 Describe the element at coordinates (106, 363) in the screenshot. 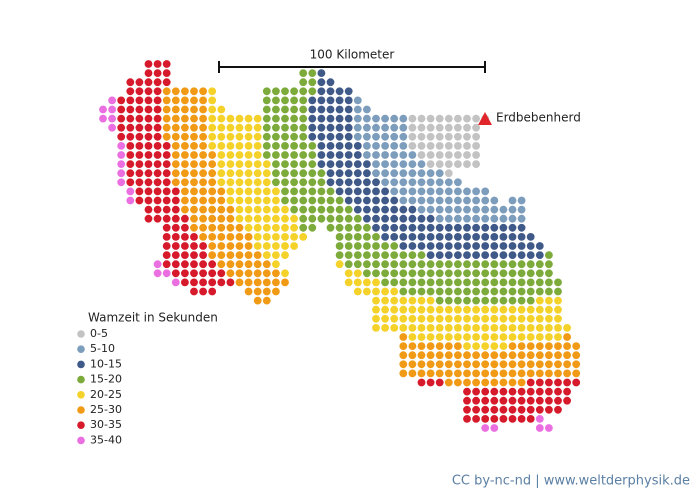

I see `legend-label: 10-15` at that location.